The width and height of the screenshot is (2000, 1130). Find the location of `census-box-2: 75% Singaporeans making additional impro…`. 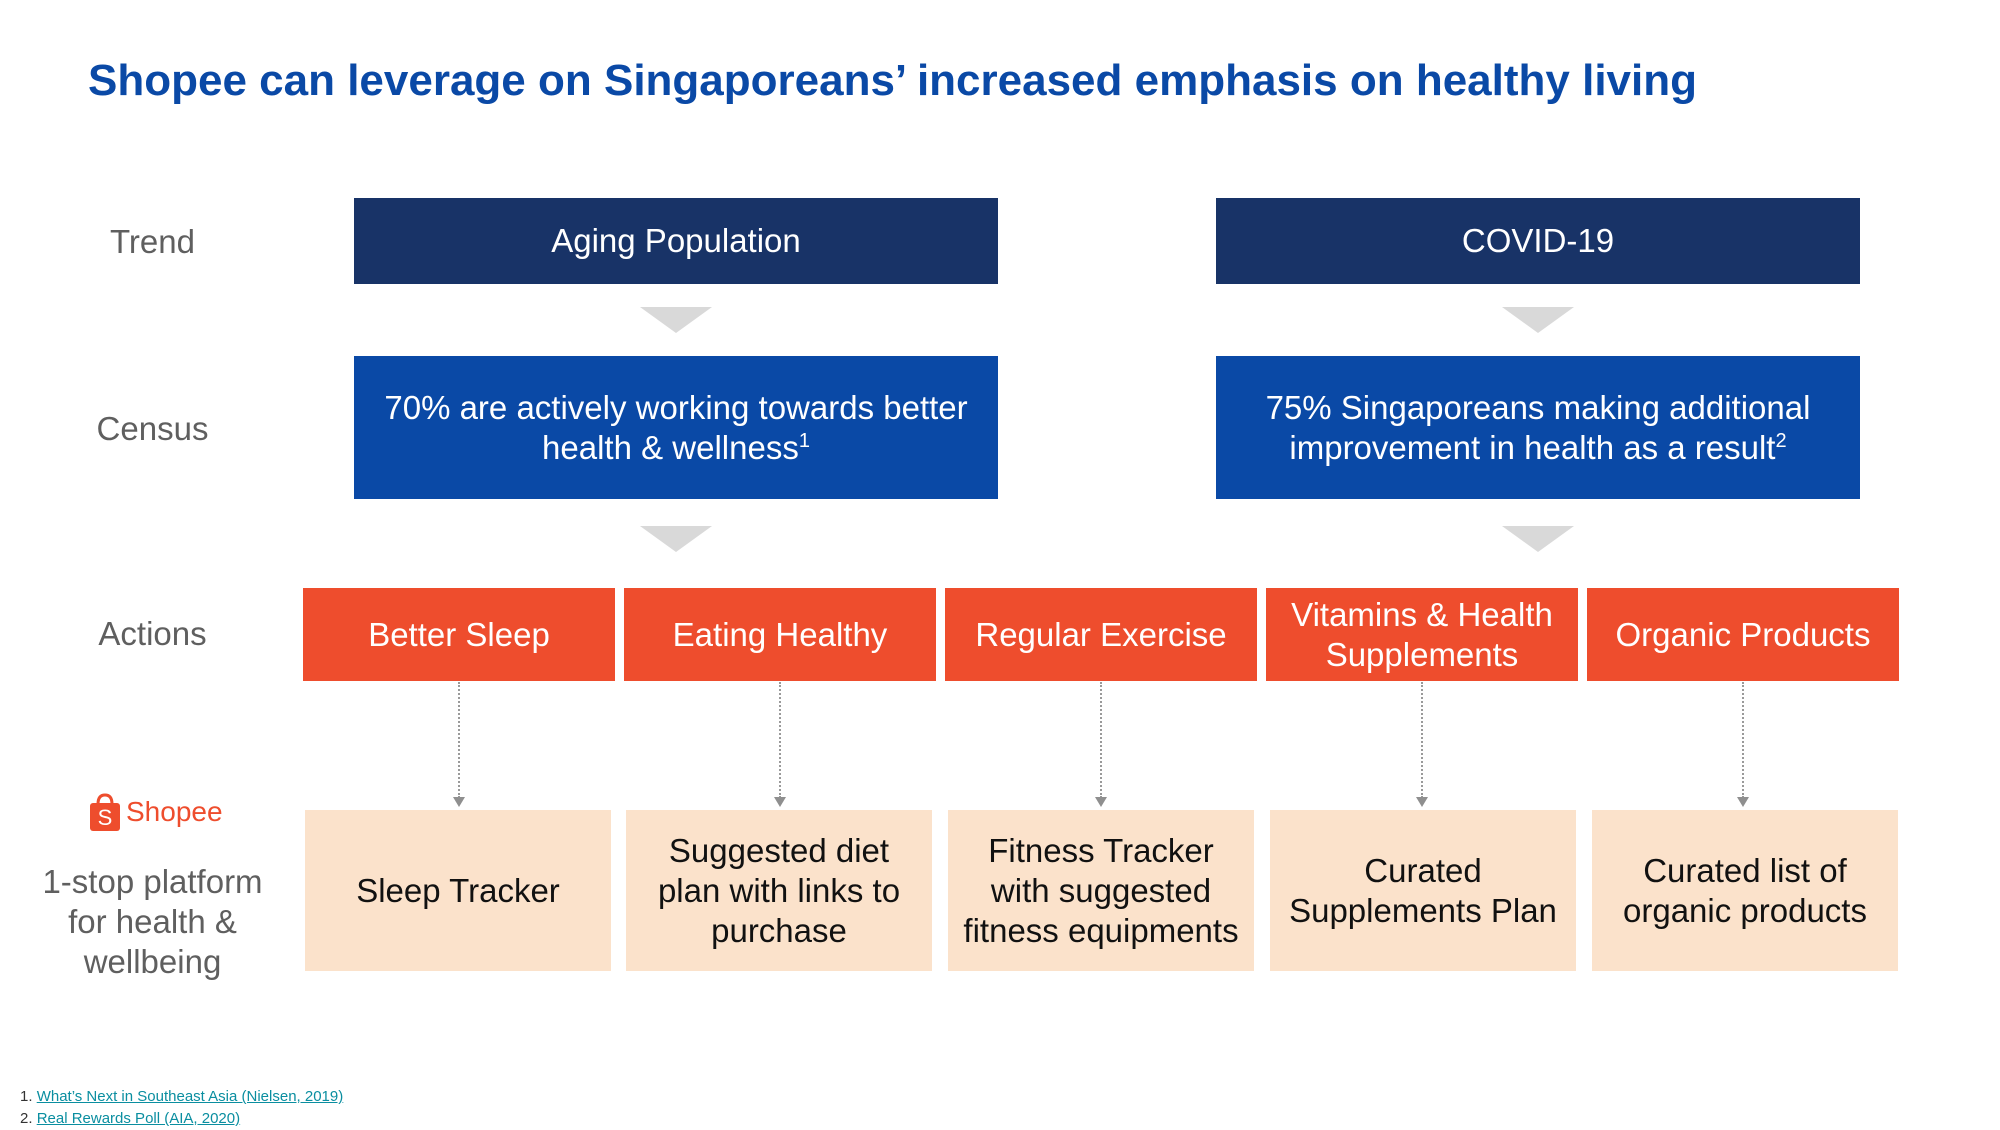

census-box-2: 75% Singaporeans making additional impro… is located at coordinates (1538, 427).